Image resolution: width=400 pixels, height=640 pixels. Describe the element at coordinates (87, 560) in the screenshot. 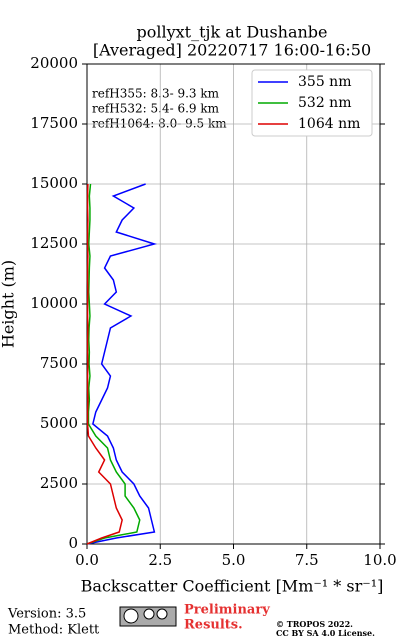

I see `x-tick-label: 0.0` at that location.